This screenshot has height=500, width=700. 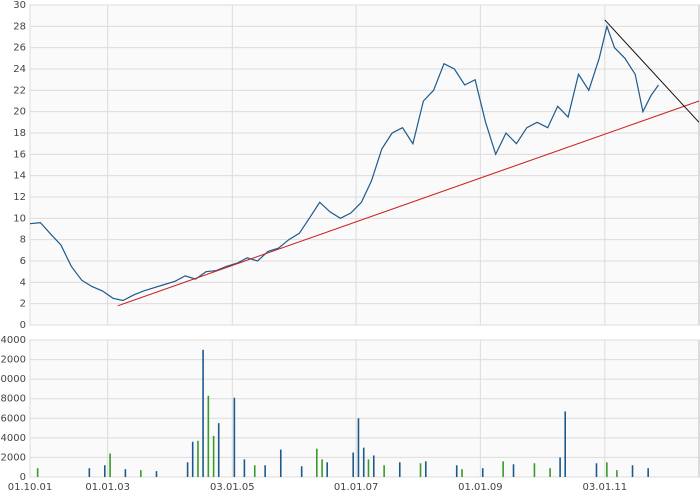 I want to click on y-tick-label: 12, so click(x=19, y=197).